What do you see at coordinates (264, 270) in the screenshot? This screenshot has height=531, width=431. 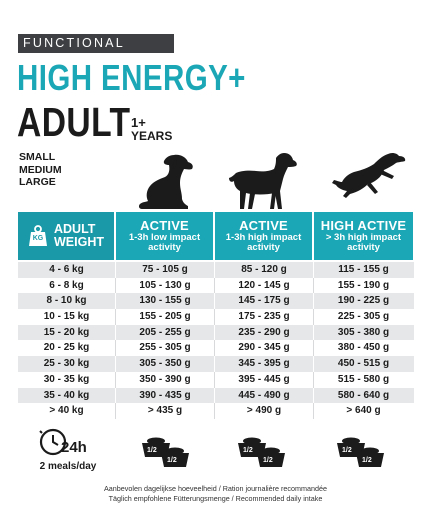 I see `amount-cell: 85 - 120 g` at bounding box center [264, 270].